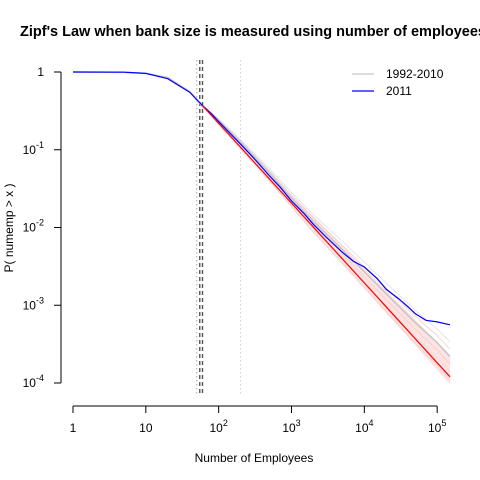 This screenshot has width=480, height=480. Describe the element at coordinates (291, 426) in the screenshot. I see `tick-label-x-1000: 10³` at that location.